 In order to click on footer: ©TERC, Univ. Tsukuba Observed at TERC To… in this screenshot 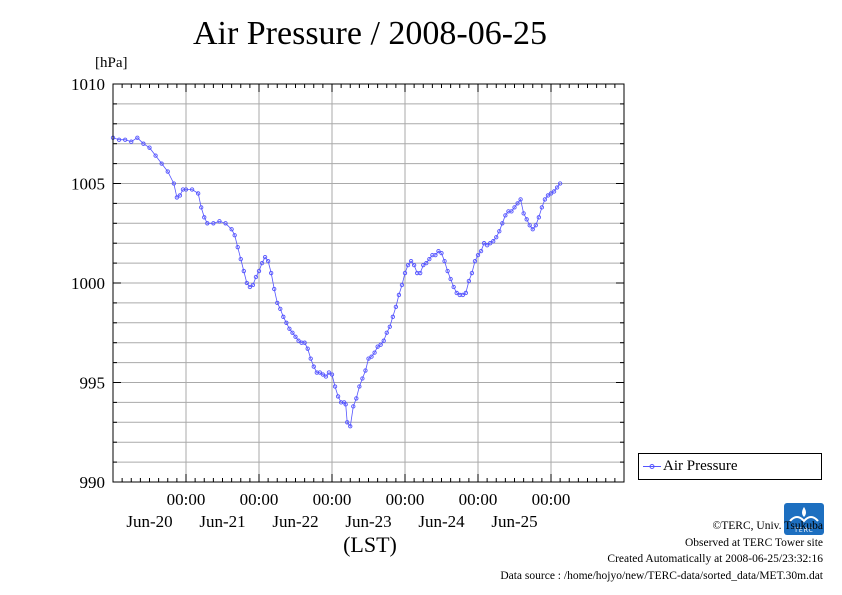, I will do `click(661, 551)`.